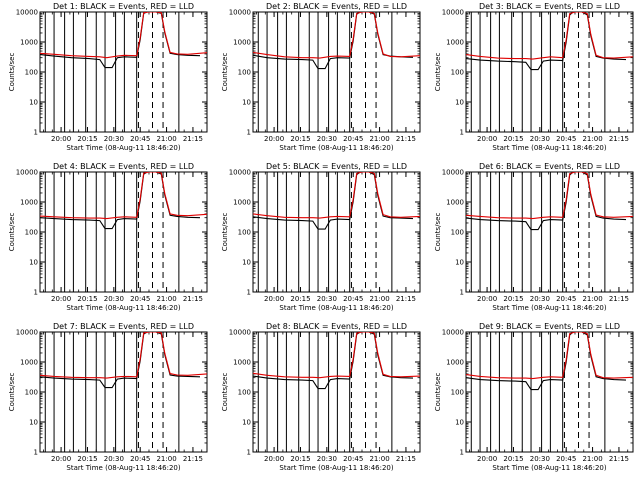  I want to click on panel-title: Det 7: BLACK = Events, RED = LLD, so click(123, 326).